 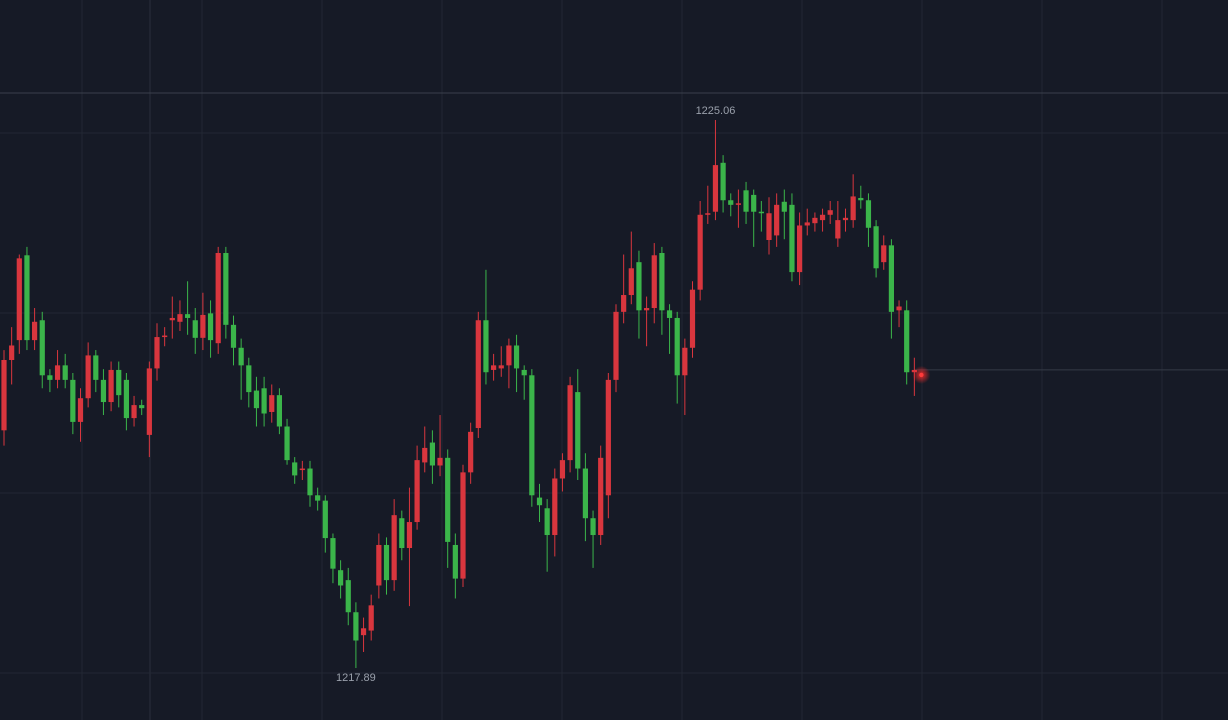 What do you see at coordinates (921, 375) in the screenshot?
I see `last-price-dot` at bounding box center [921, 375].